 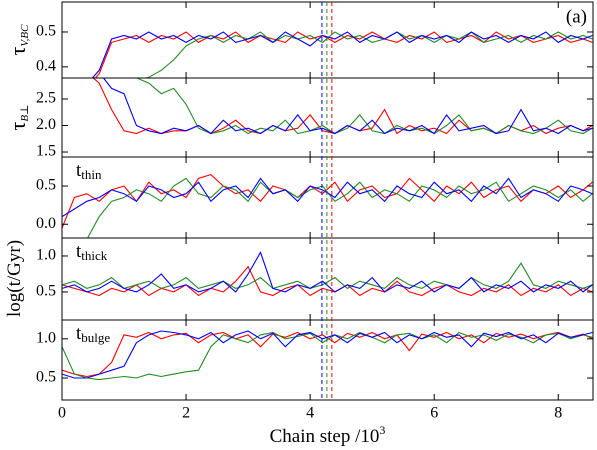 What do you see at coordinates (17, 118) in the screenshot?
I see `y-axis-label: τB⊥` at bounding box center [17, 118].